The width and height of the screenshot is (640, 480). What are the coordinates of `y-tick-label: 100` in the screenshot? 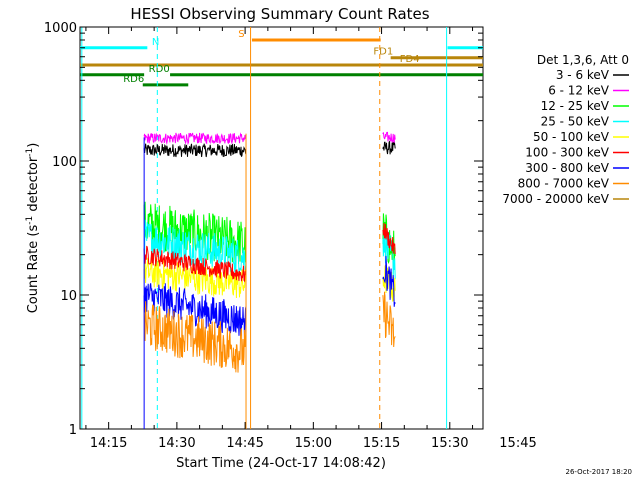 It's located at (64, 162).